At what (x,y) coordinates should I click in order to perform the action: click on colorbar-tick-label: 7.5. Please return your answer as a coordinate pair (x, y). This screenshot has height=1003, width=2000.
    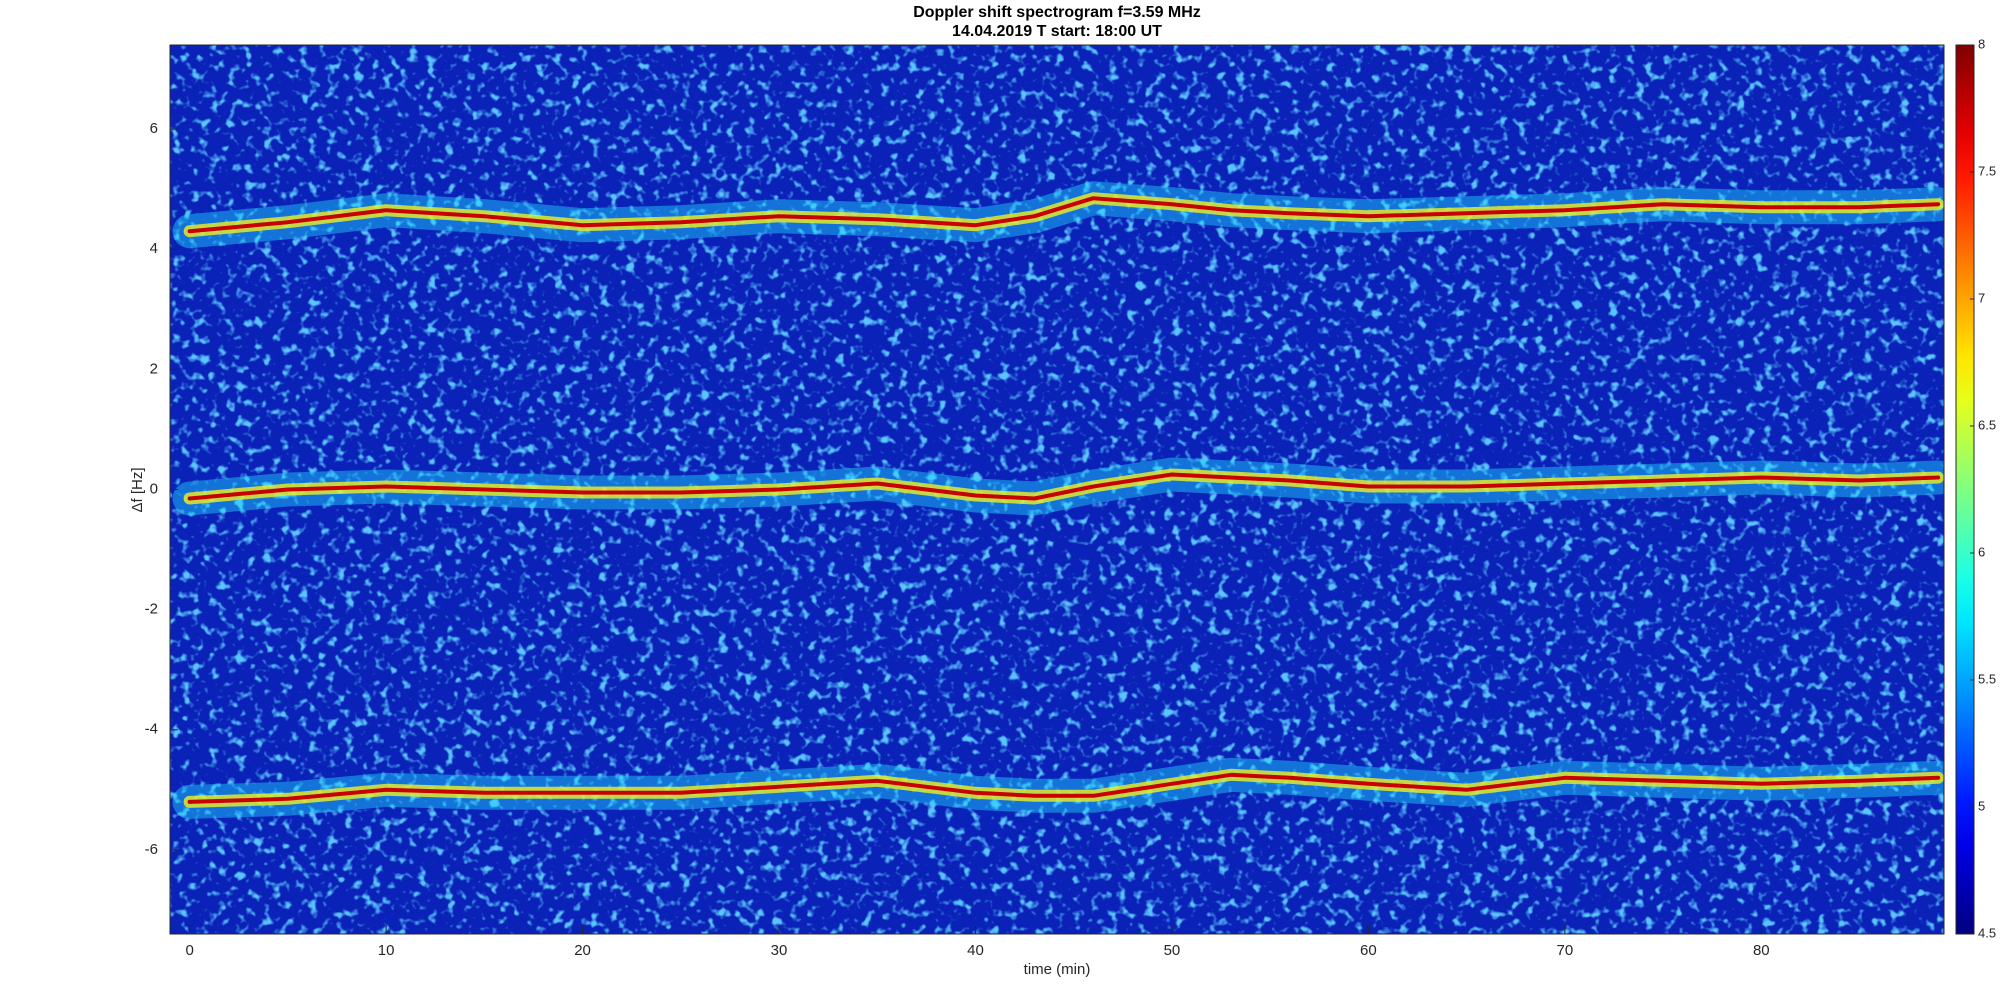
    Looking at the image, I should click on (1987, 170).